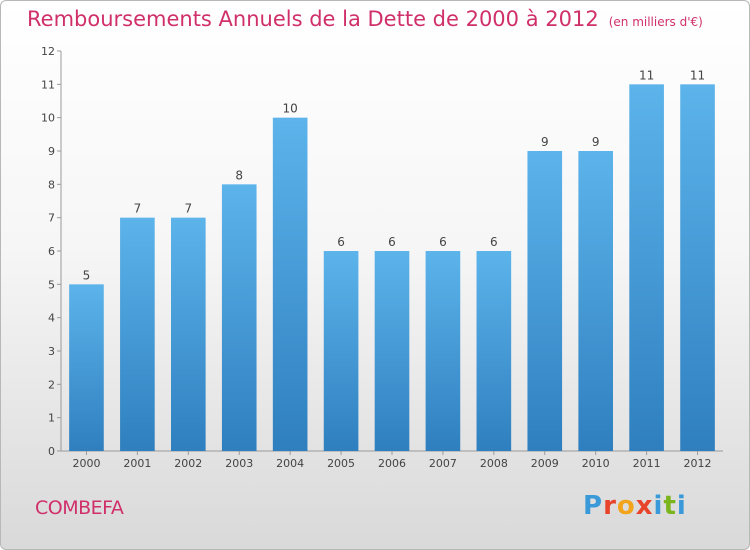  I want to click on y-tick-label: 12, so click(48, 51).